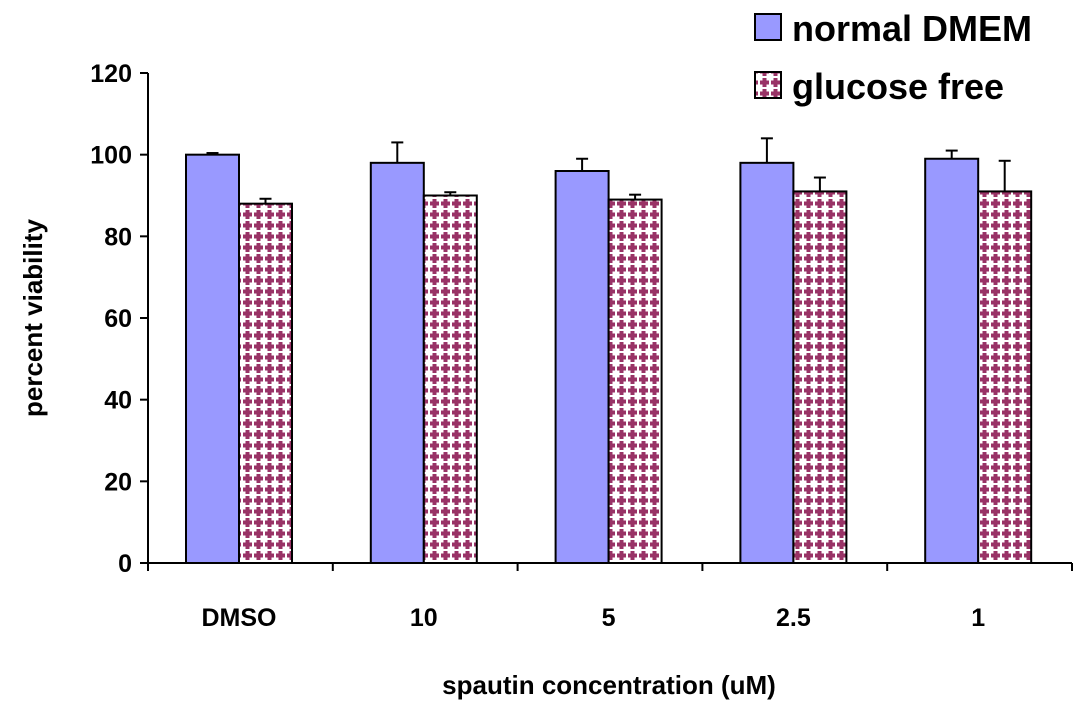 The image size is (1080, 705). Describe the element at coordinates (912, 28) in the screenshot. I see `legend-label-normal-dmem: normal DMEM` at that location.